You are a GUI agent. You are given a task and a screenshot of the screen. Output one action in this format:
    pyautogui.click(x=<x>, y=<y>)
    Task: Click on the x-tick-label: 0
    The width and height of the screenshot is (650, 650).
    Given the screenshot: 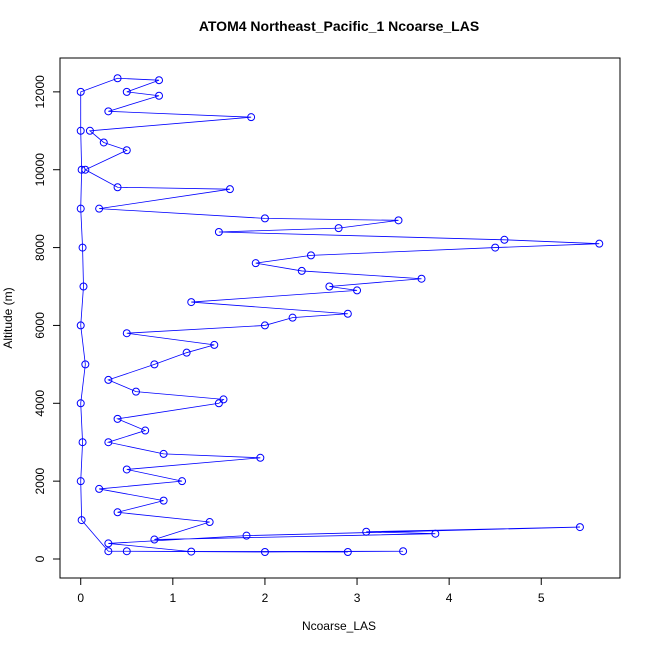 What is the action you would take?
    pyautogui.click(x=80, y=598)
    